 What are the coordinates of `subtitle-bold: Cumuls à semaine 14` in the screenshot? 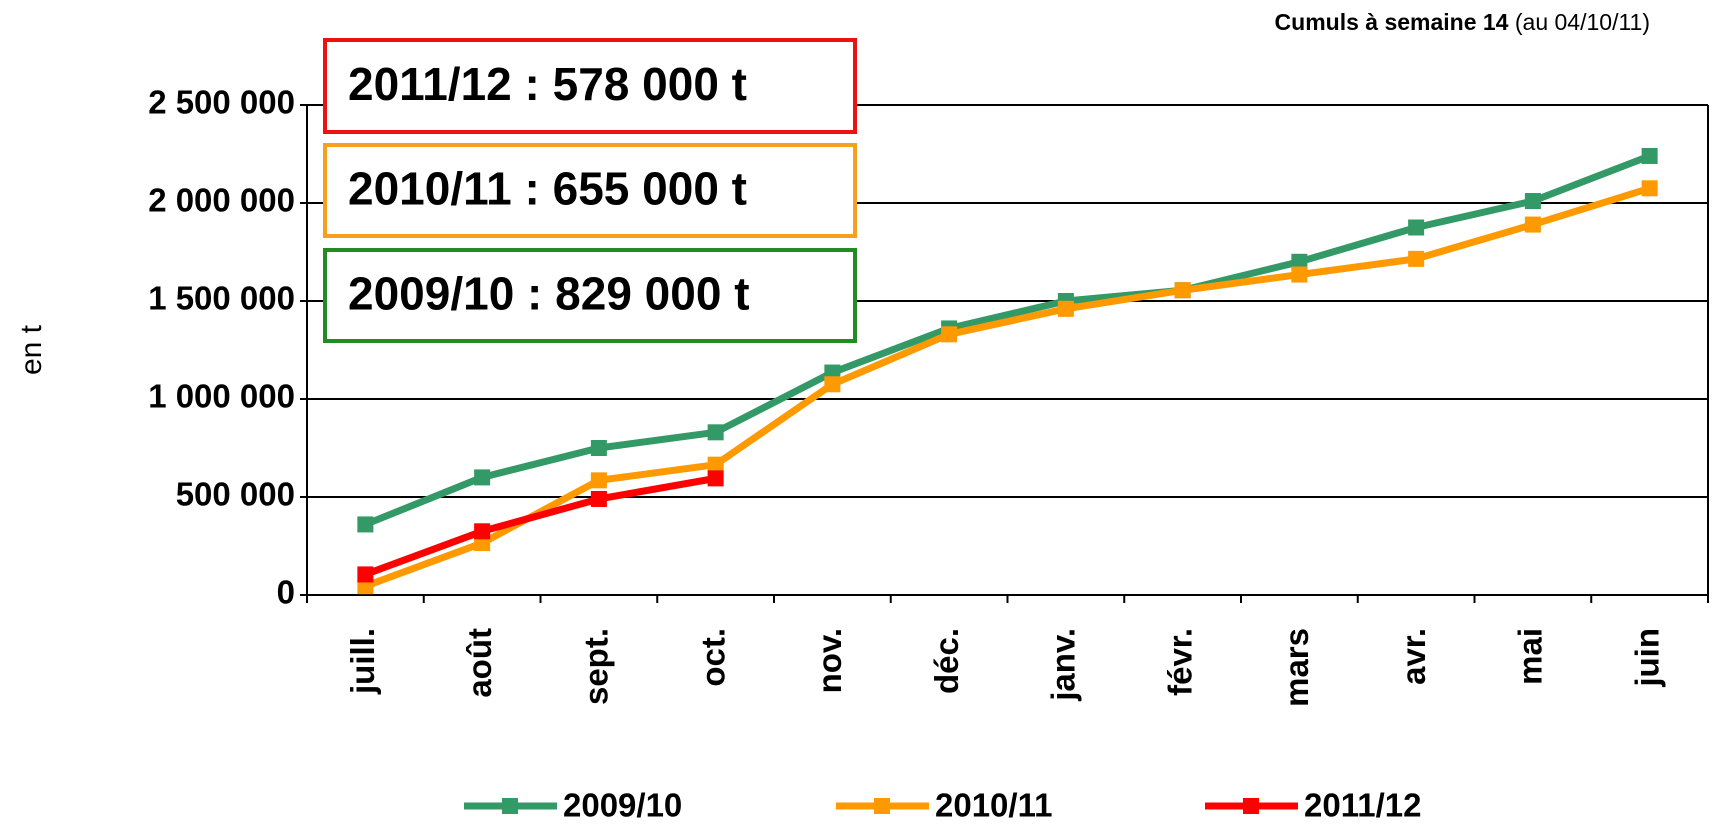 It's located at (1392, 22).